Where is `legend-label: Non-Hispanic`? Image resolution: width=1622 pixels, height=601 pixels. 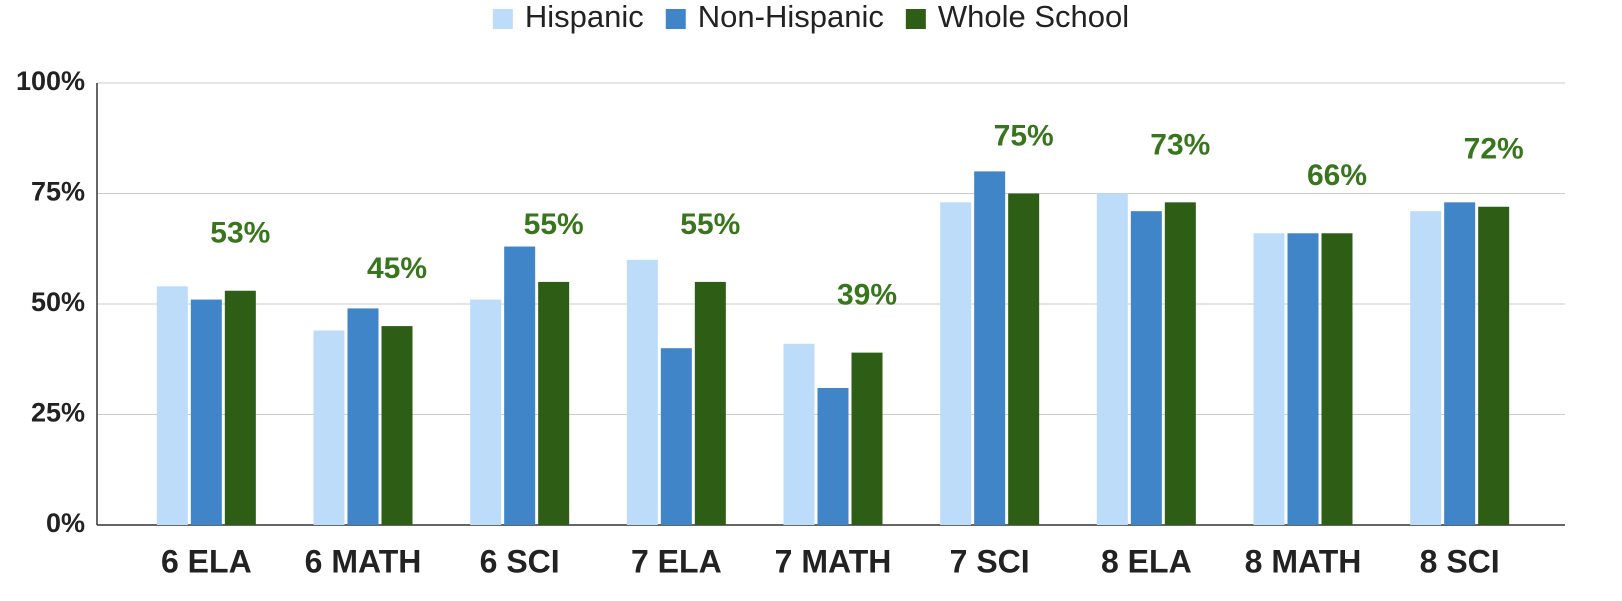 legend-label: Non-Hispanic is located at coordinates (791, 17).